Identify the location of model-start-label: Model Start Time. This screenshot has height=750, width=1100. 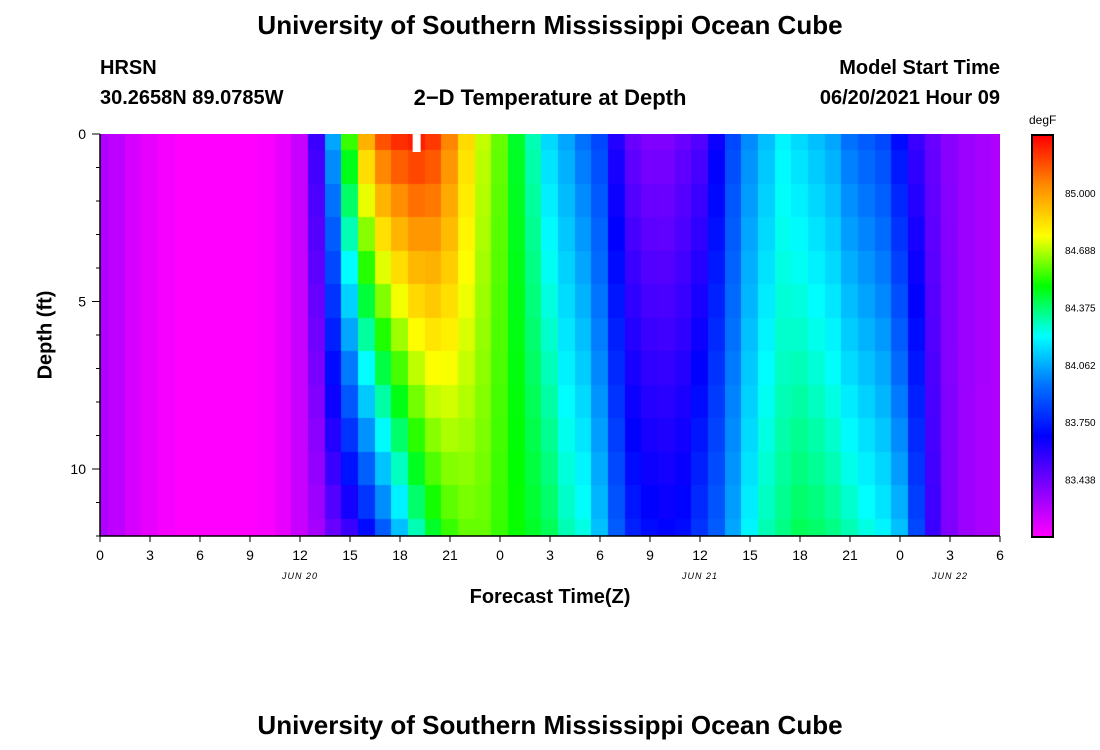
(919, 68).